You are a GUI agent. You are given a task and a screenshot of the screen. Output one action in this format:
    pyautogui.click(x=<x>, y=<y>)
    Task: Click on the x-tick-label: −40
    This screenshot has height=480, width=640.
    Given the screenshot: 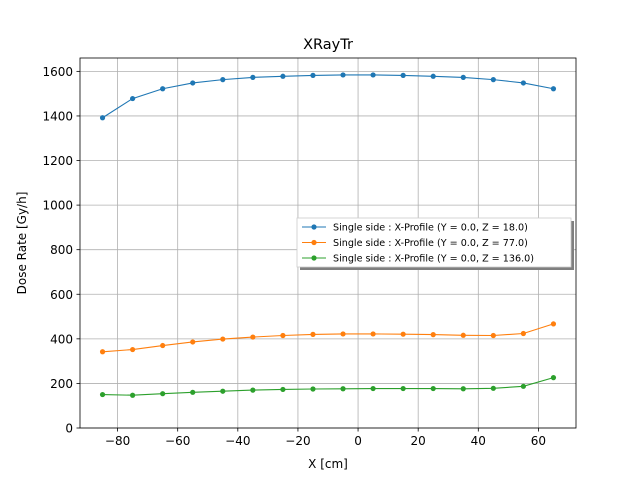 What is the action you would take?
    pyautogui.click(x=237, y=441)
    